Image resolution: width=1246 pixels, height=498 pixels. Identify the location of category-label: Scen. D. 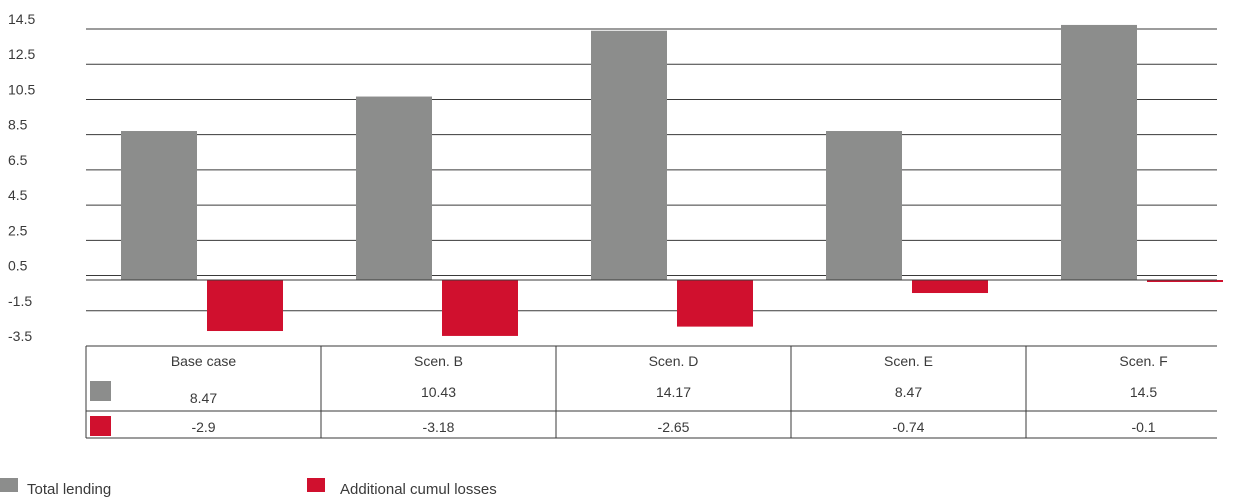
(674, 361).